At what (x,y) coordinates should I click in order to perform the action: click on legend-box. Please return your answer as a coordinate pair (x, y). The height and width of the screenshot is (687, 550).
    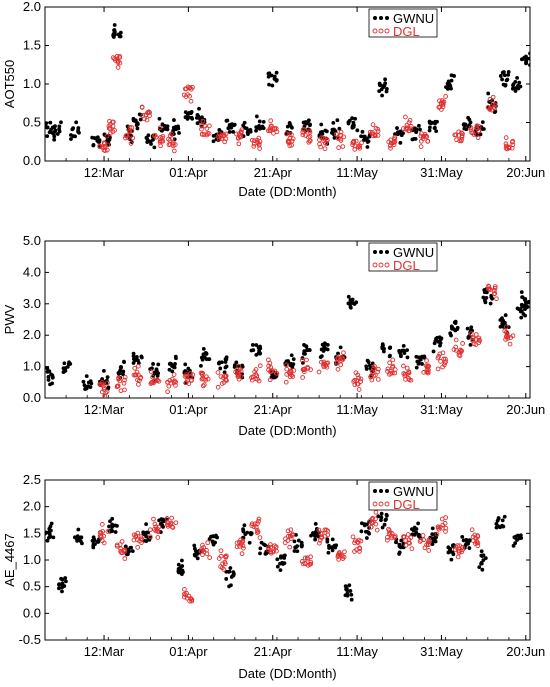
    Looking at the image, I should click on (403, 257).